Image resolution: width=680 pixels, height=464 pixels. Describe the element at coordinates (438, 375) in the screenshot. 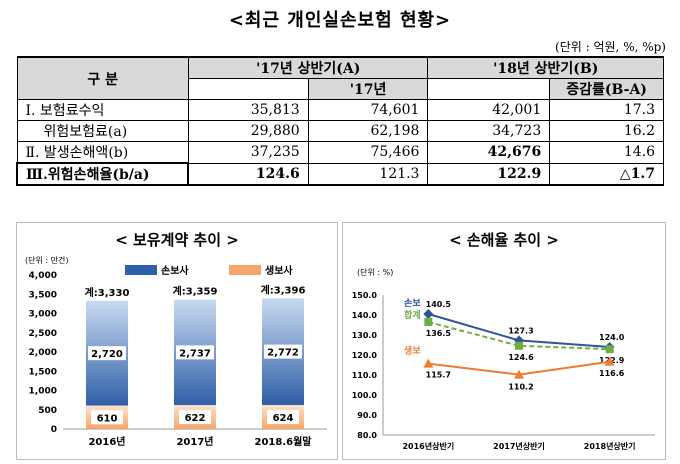

I see `data-label: 115.7` at that location.